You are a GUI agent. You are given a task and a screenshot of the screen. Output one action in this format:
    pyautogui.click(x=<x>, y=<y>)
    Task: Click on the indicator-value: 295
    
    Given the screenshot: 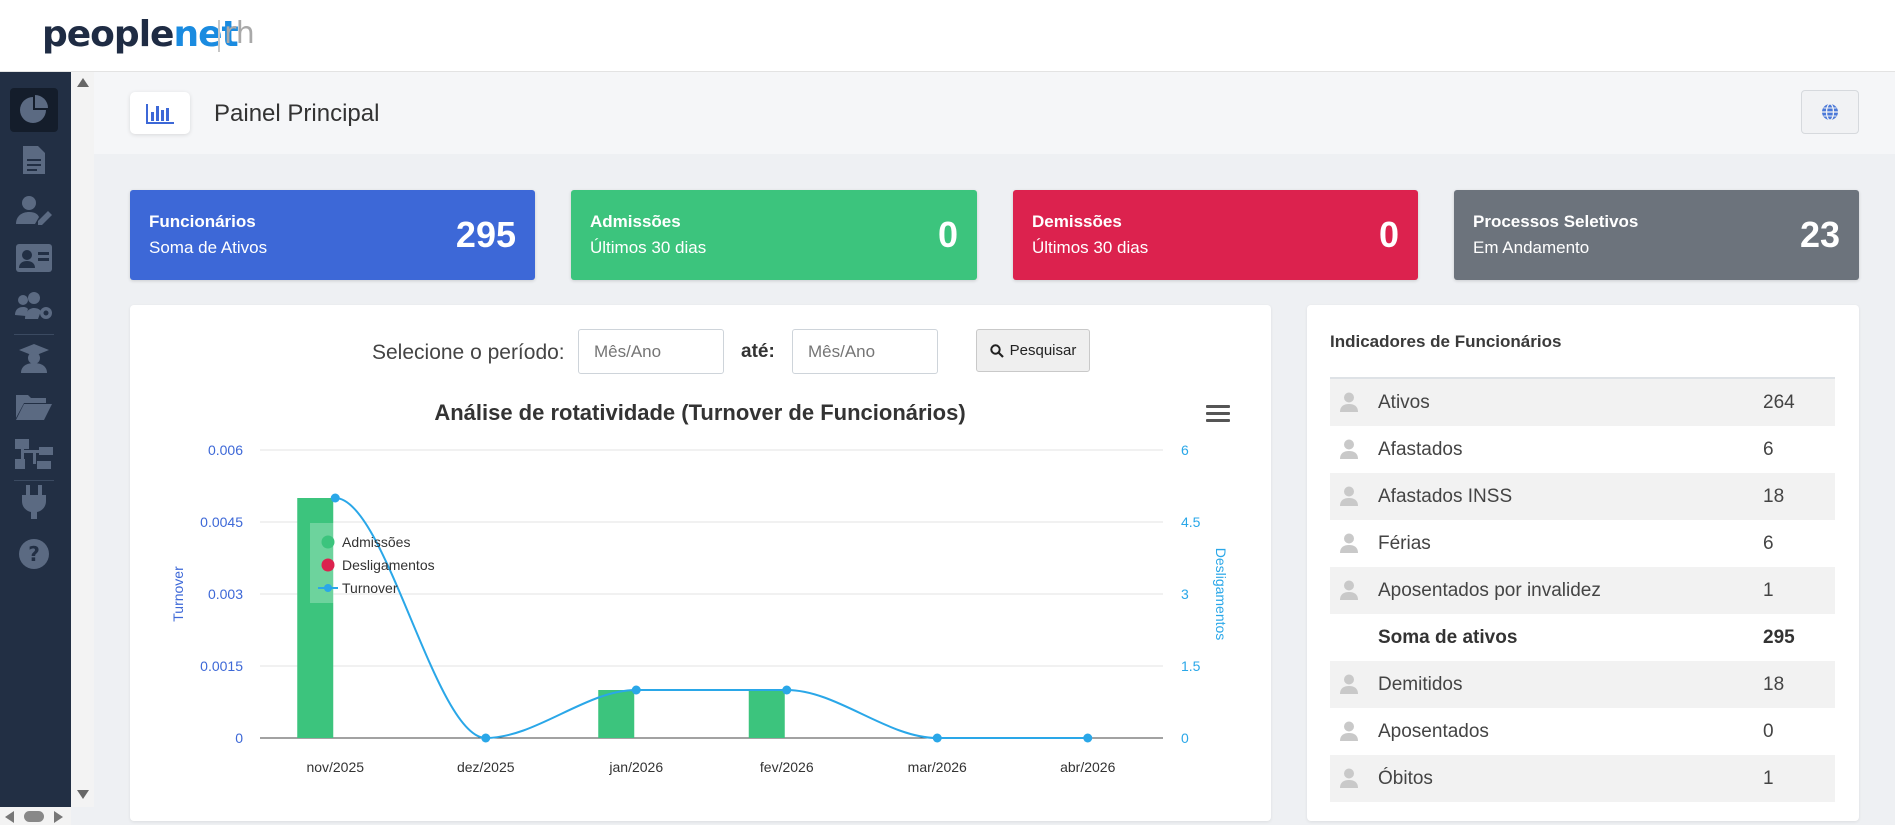 What is the action you would take?
    pyautogui.click(x=1779, y=637)
    